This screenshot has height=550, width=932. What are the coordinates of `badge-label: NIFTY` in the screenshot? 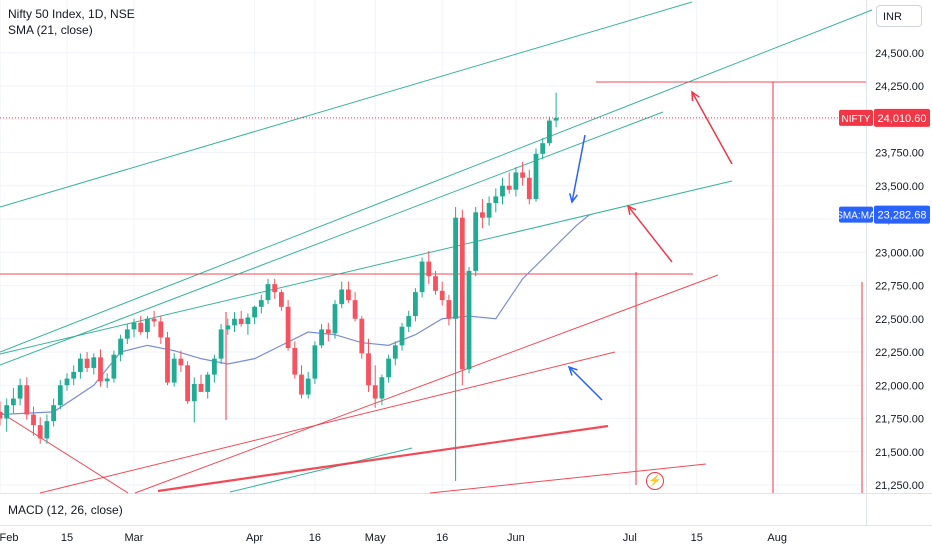 It's located at (856, 119).